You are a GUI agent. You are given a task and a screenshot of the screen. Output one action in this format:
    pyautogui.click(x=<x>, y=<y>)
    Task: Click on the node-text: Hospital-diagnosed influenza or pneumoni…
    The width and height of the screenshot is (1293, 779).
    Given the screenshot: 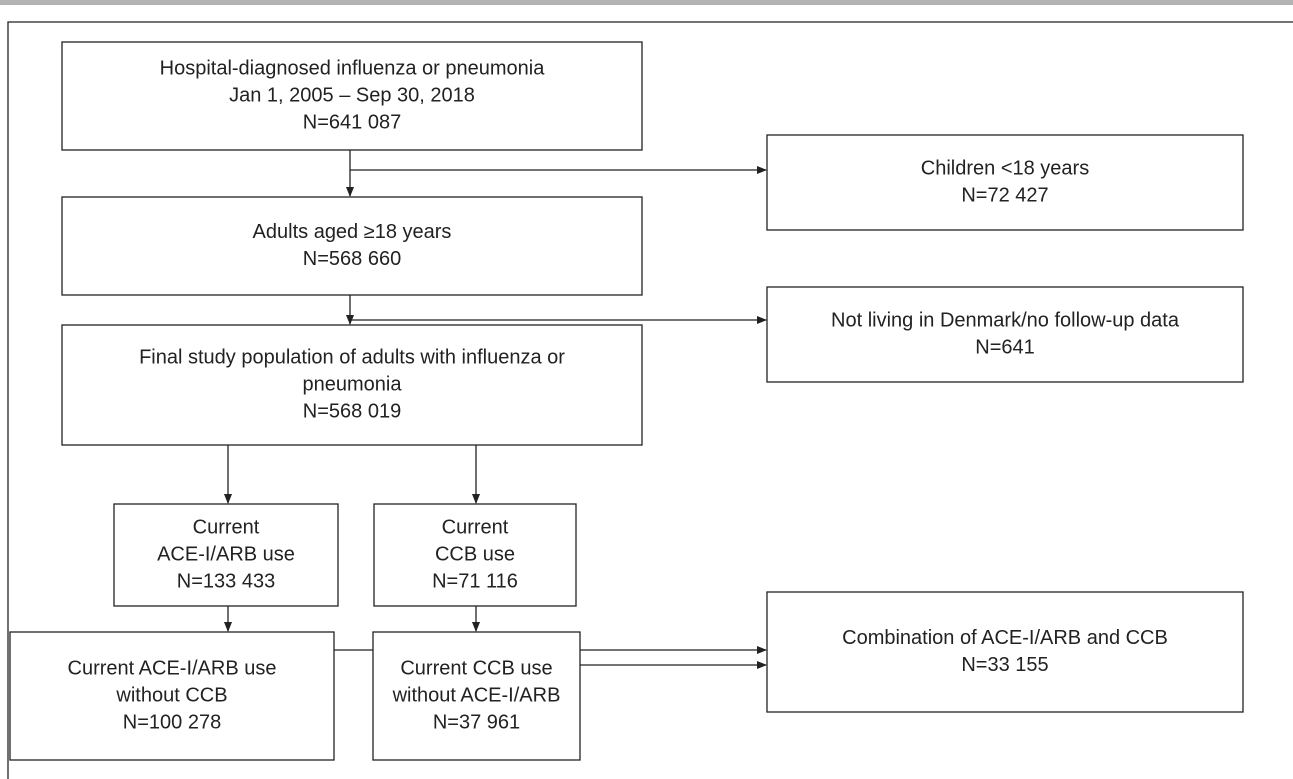 What is the action you would take?
    pyautogui.click(x=353, y=68)
    